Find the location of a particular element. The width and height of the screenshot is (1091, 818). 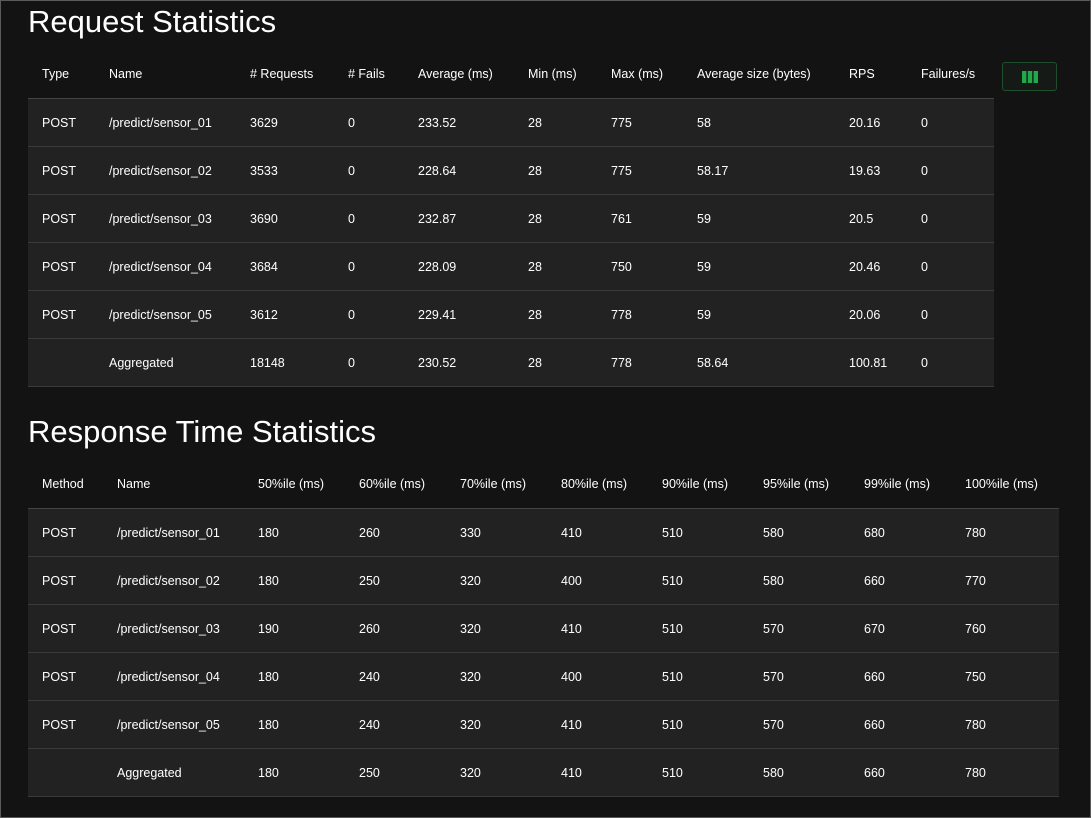

column-header-method: Method is located at coordinates (65, 484).